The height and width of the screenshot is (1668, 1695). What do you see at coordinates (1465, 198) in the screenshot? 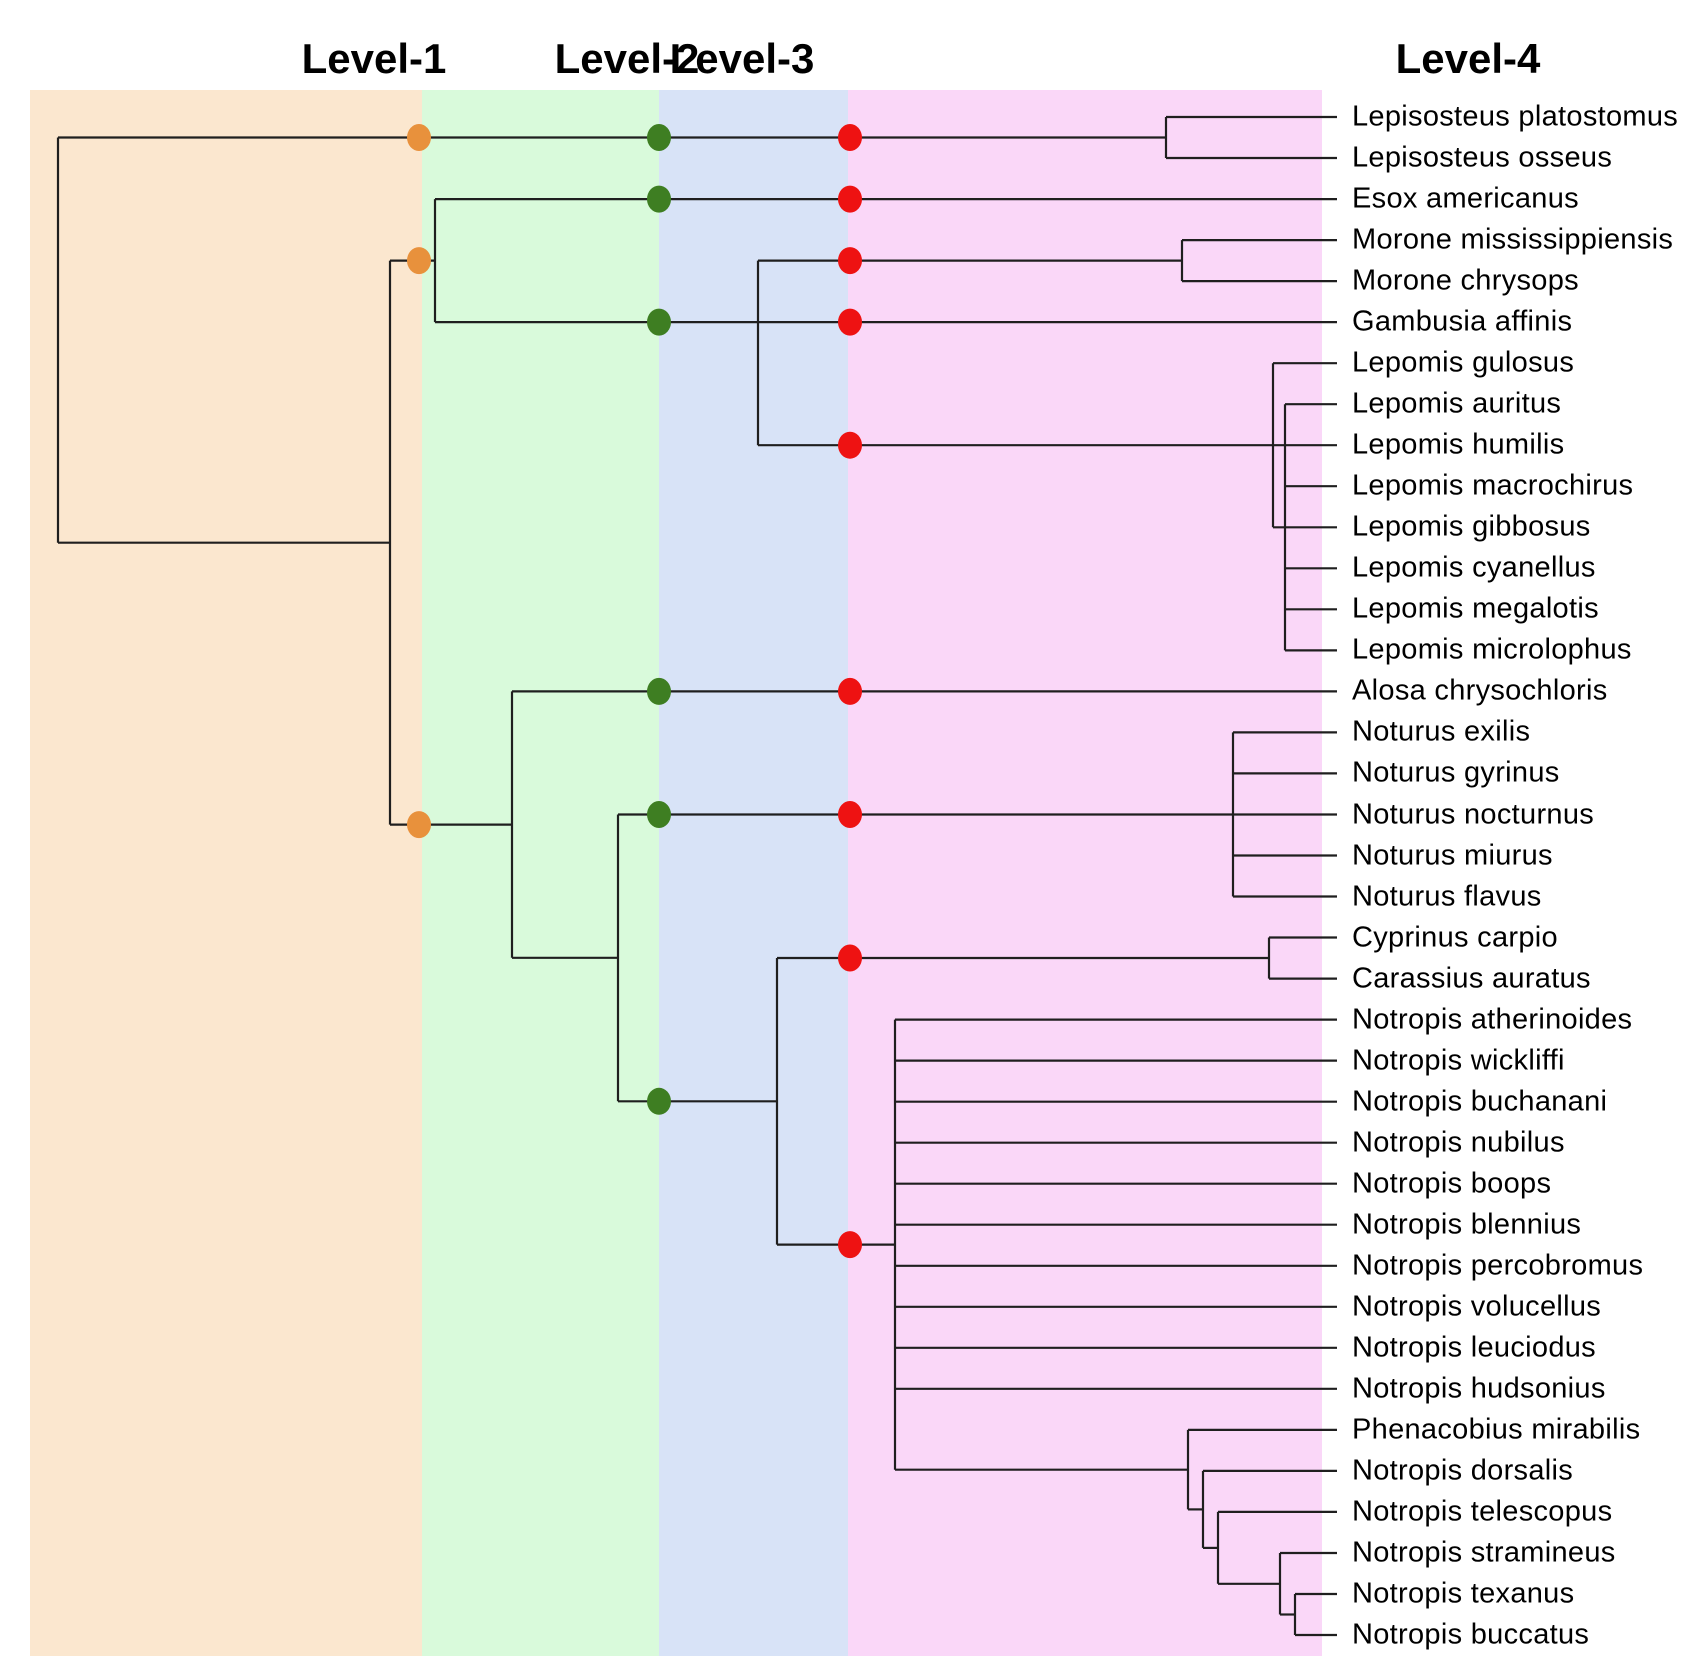
I see `leaf-label: Esox americanus` at bounding box center [1465, 198].